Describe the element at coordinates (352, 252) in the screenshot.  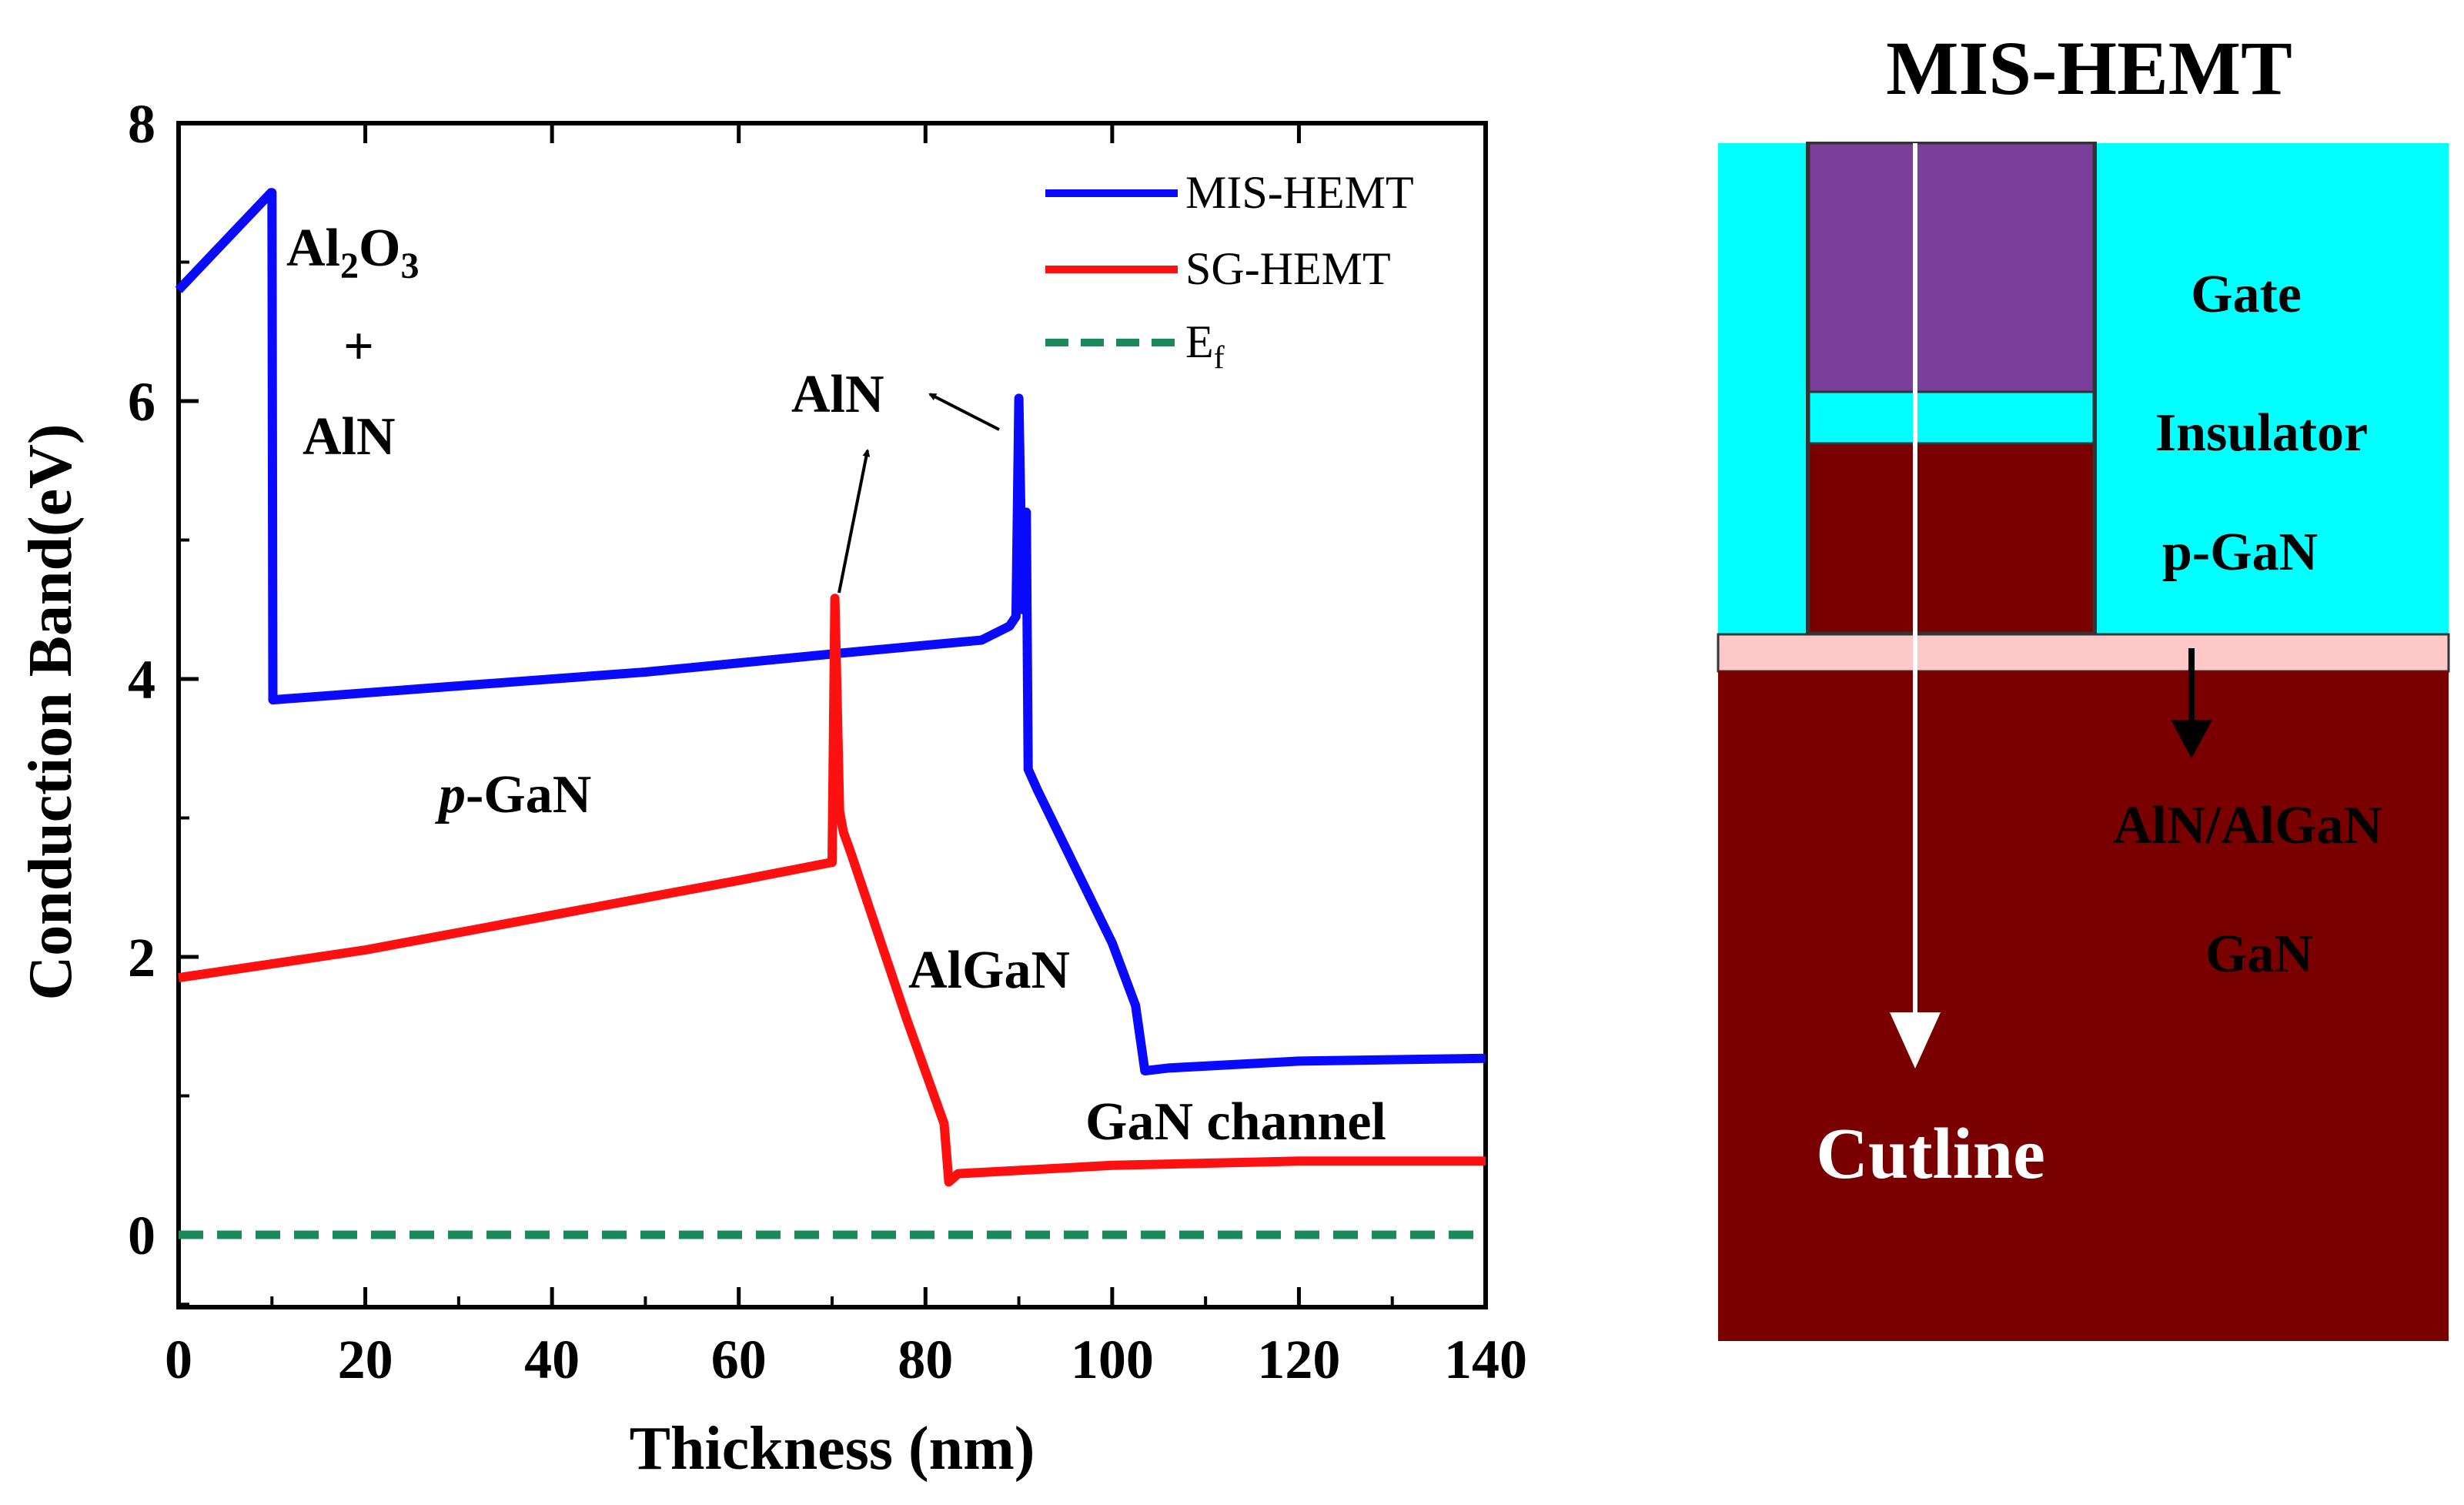
I see `annotation-al2o3: Al2O3` at that location.